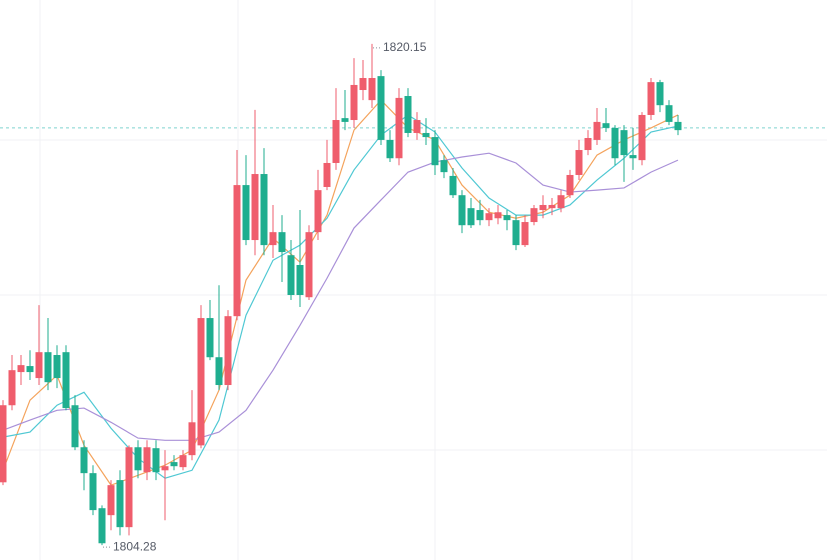  I want to click on annotation-label: 1804.28, so click(135, 546).